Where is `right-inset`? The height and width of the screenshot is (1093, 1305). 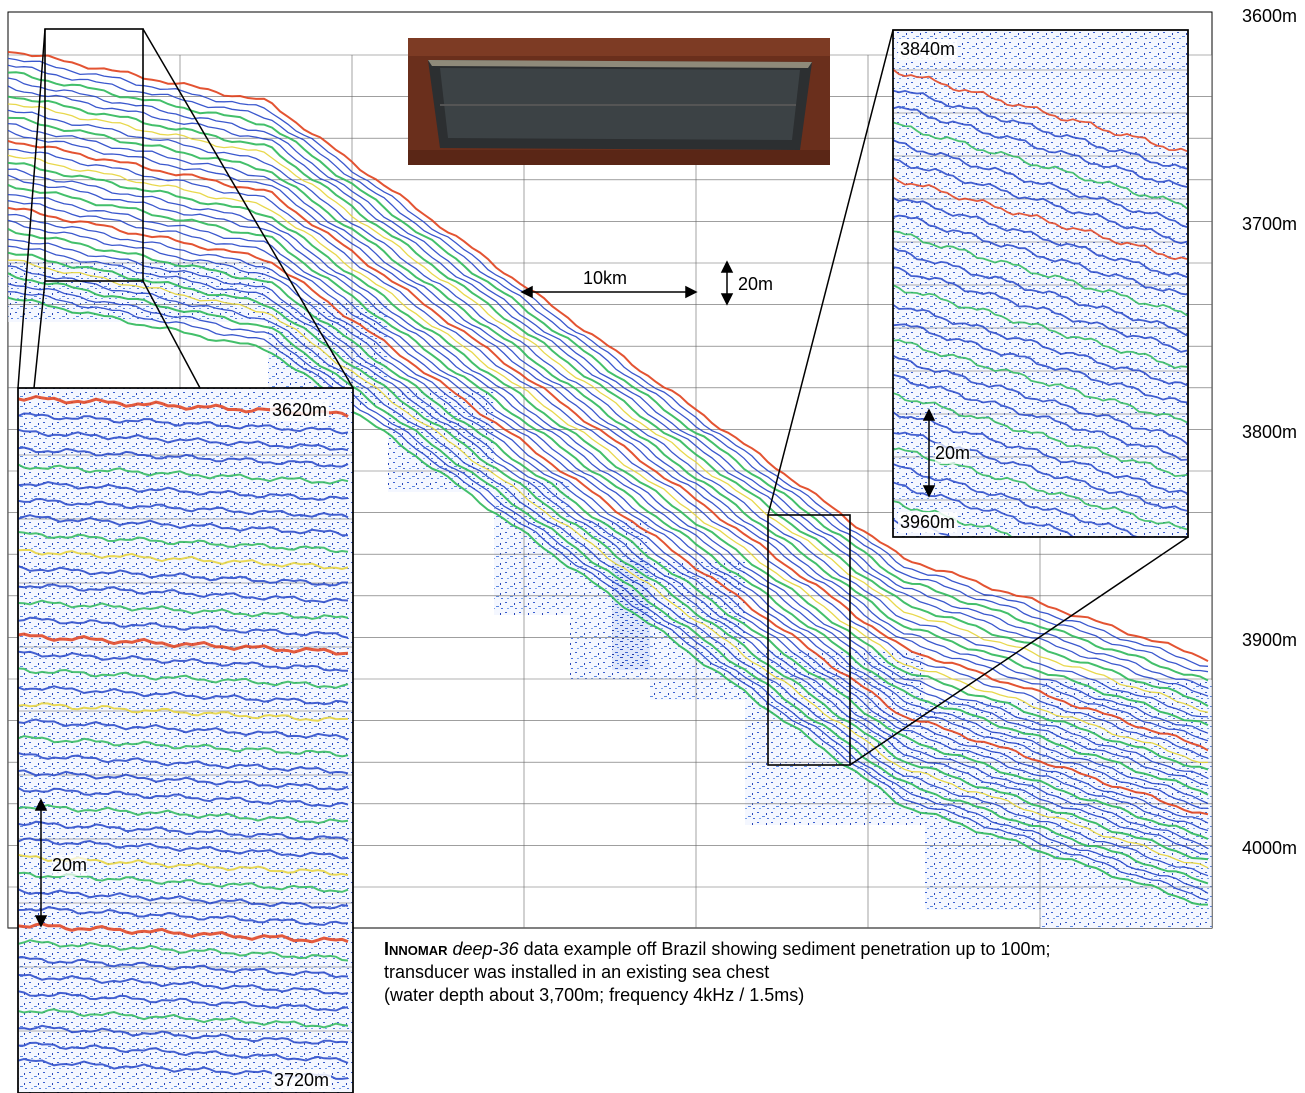
right-inset is located at coordinates (1040, 283).